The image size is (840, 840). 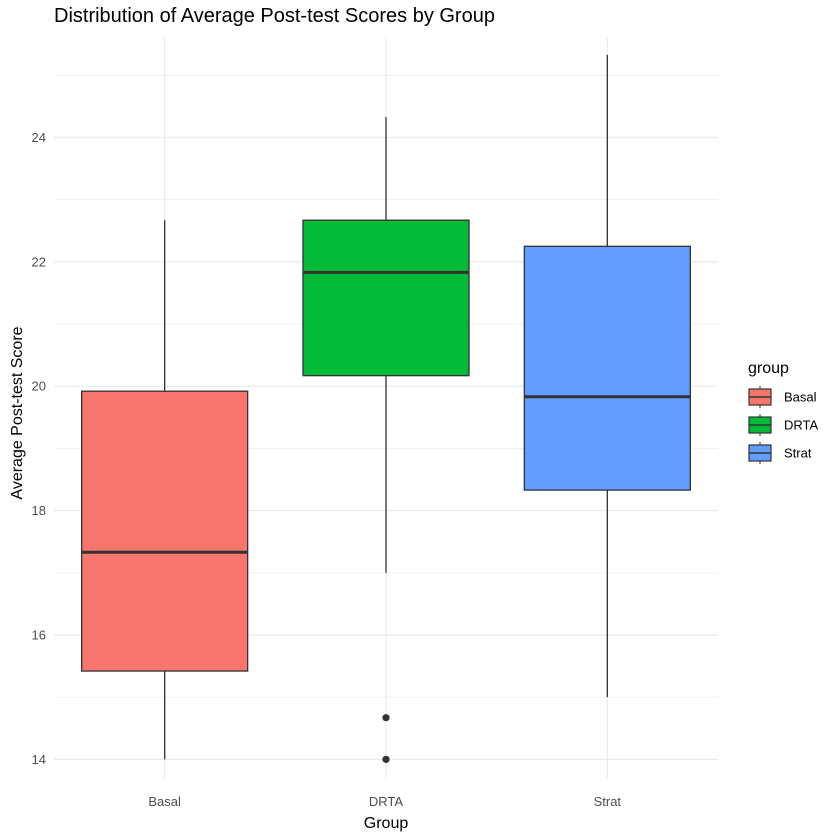 What do you see at coordinates (798, 453) in the screenshot?
I see `legend-label: Strat` at bounding box center [798, 453].